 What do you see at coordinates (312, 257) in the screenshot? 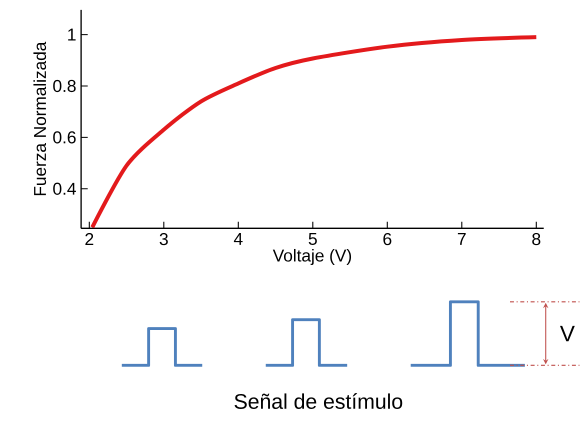
I see `x-axis-title: Voltaje (V)` at bounding box center [312, 257].